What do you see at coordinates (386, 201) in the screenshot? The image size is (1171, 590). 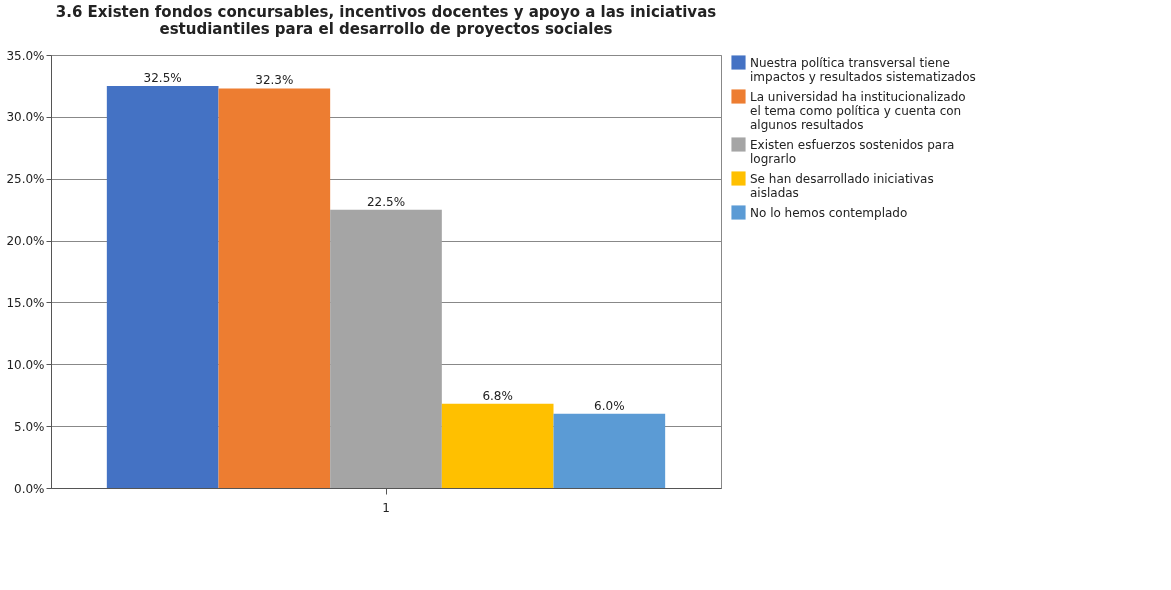 I see `data-label: 22.5%` at bounding box center [386, 201].